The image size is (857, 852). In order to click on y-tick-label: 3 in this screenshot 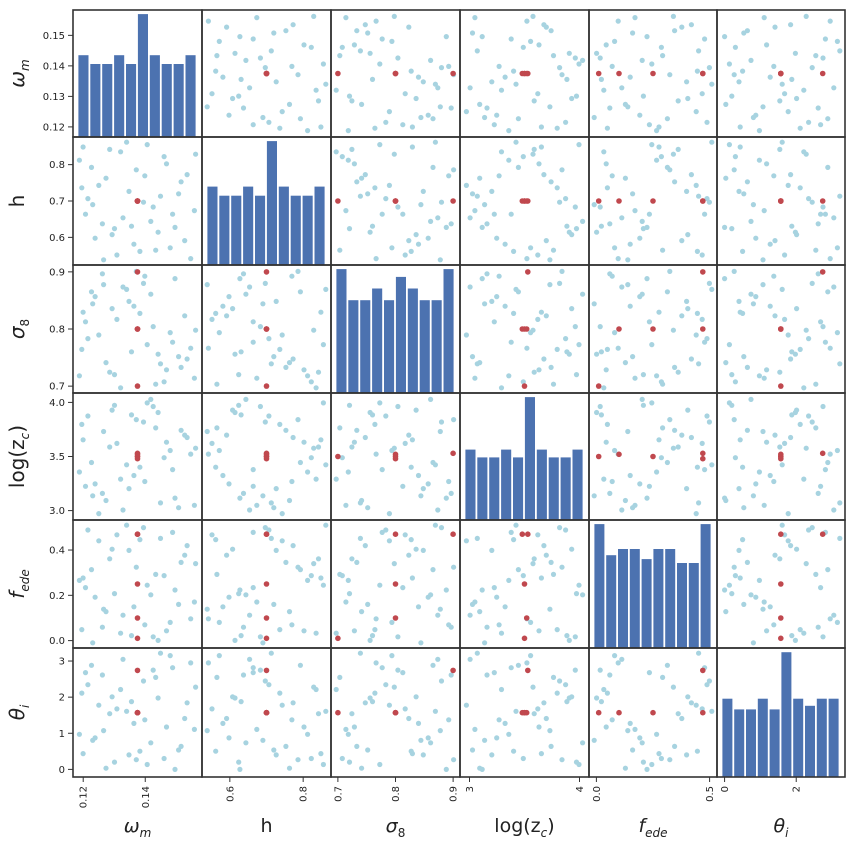, I will do `click(62, 662)`.